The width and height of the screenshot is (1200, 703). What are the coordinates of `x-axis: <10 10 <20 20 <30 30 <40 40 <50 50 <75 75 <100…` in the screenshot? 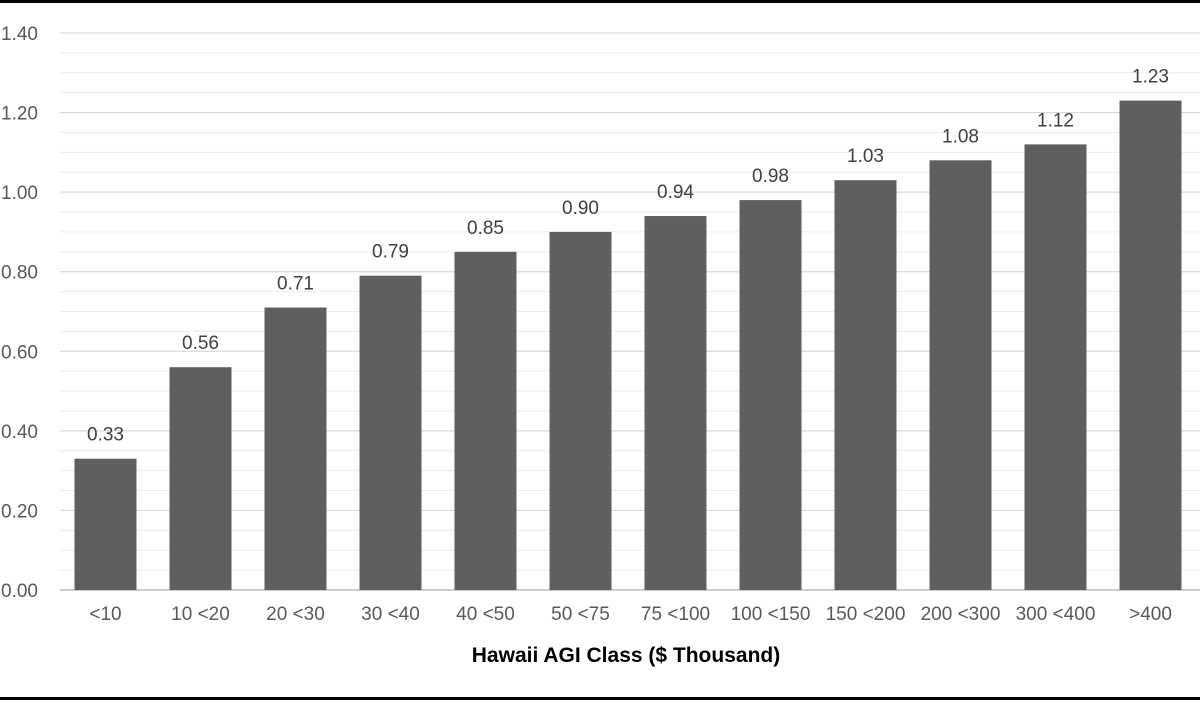 It's located at (630, 614).